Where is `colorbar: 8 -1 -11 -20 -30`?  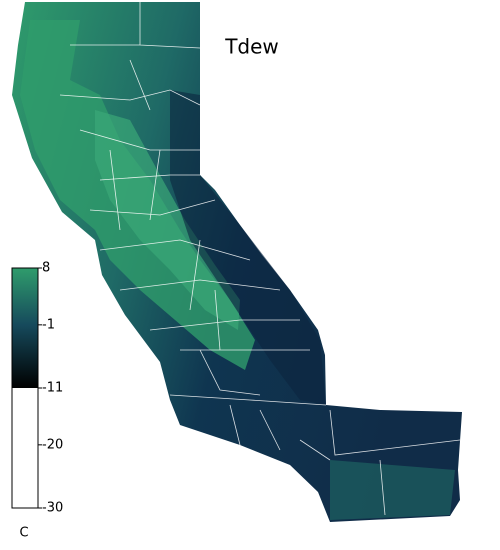
colorbar: 8 -1 -11 -20 -30 is located at coordinates (37, 388).